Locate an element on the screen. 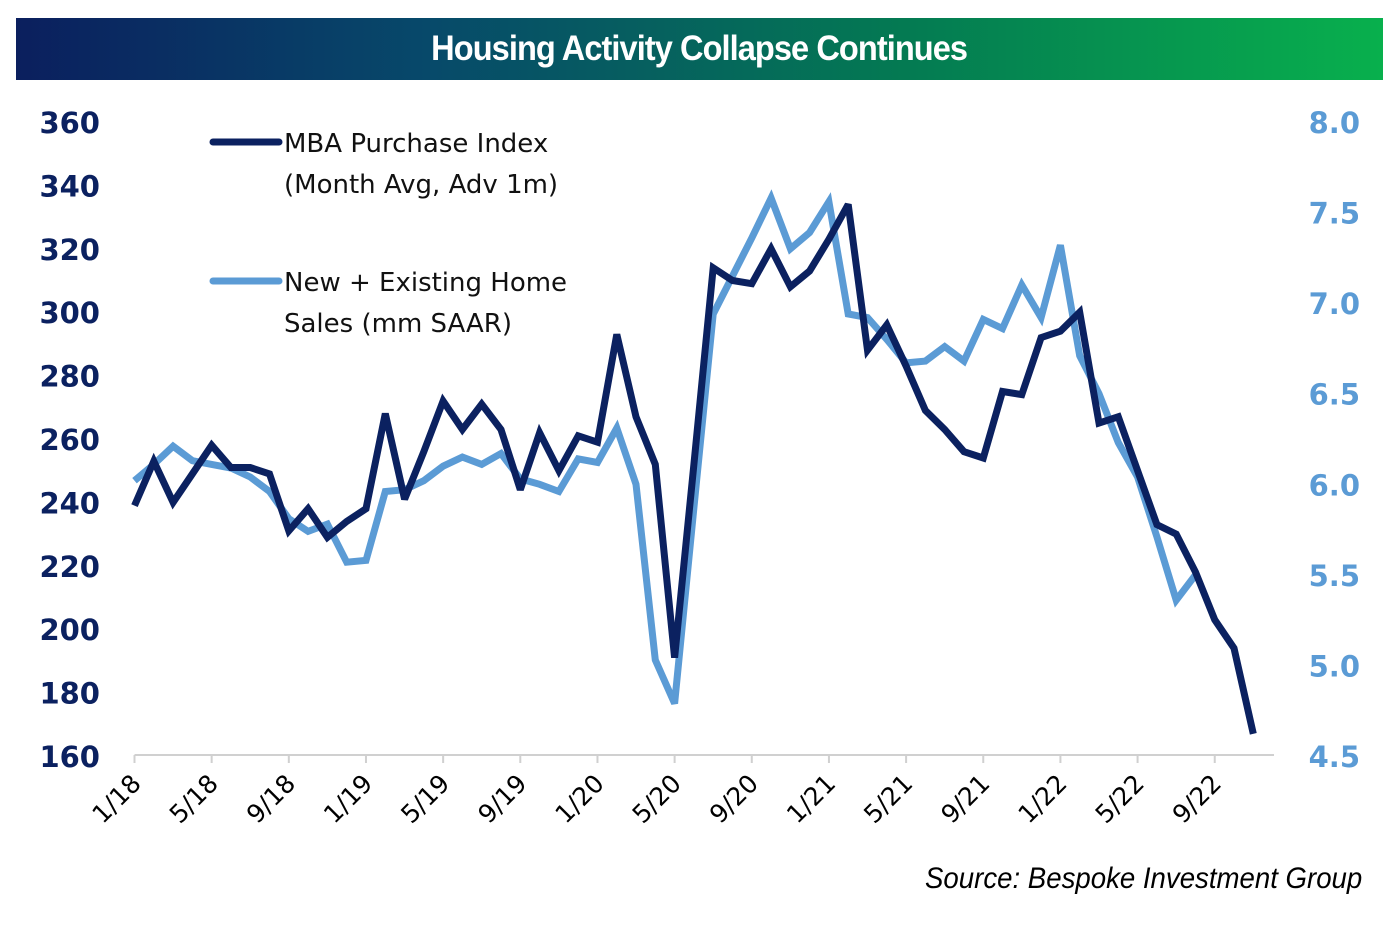 Image resolution: width=1400 pixels, height=928 pixels. x-tick-label: 9/19 is located at coordinates (502, 799).